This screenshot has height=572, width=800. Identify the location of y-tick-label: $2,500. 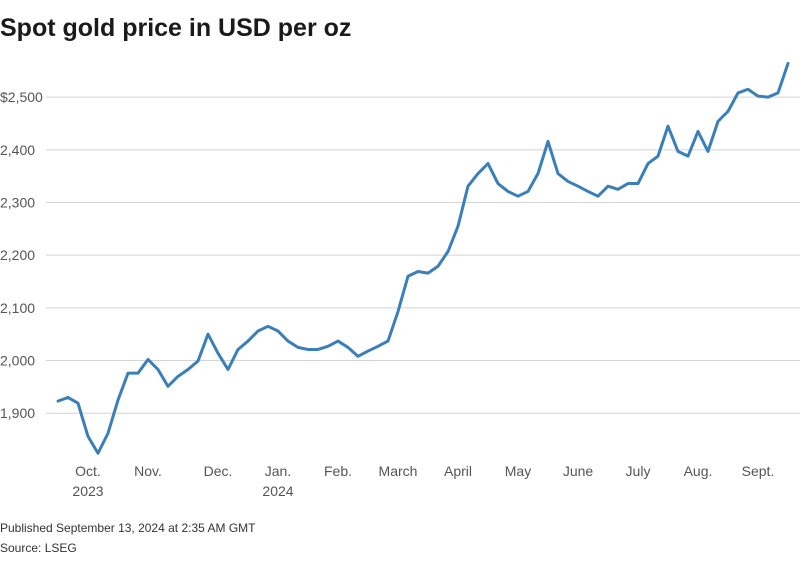
(21, 97).